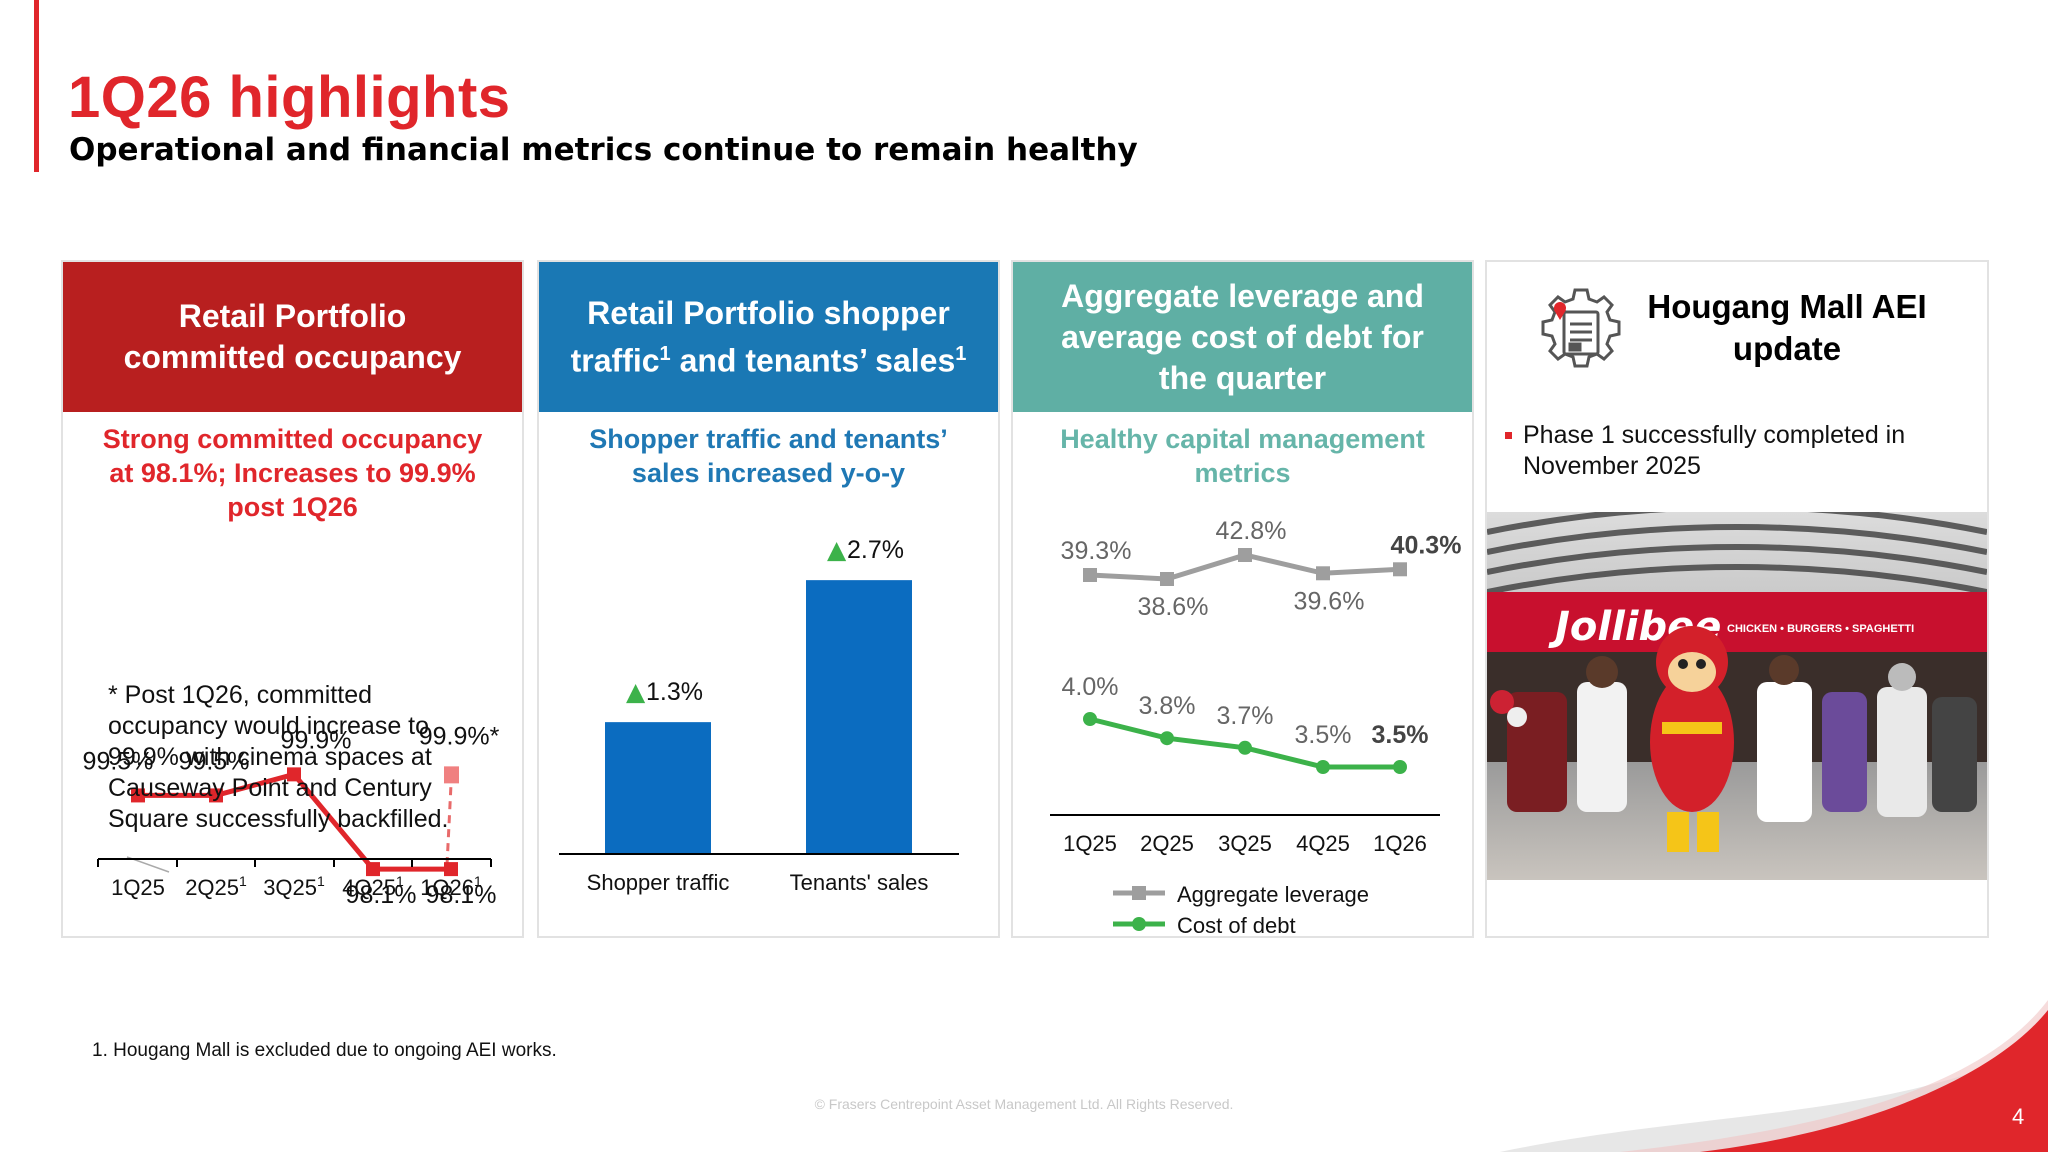  Describe the element at coordinates (1167, 706) in the screenshot. I see `cost-of-debt-data-label: 3.8%` at that location.